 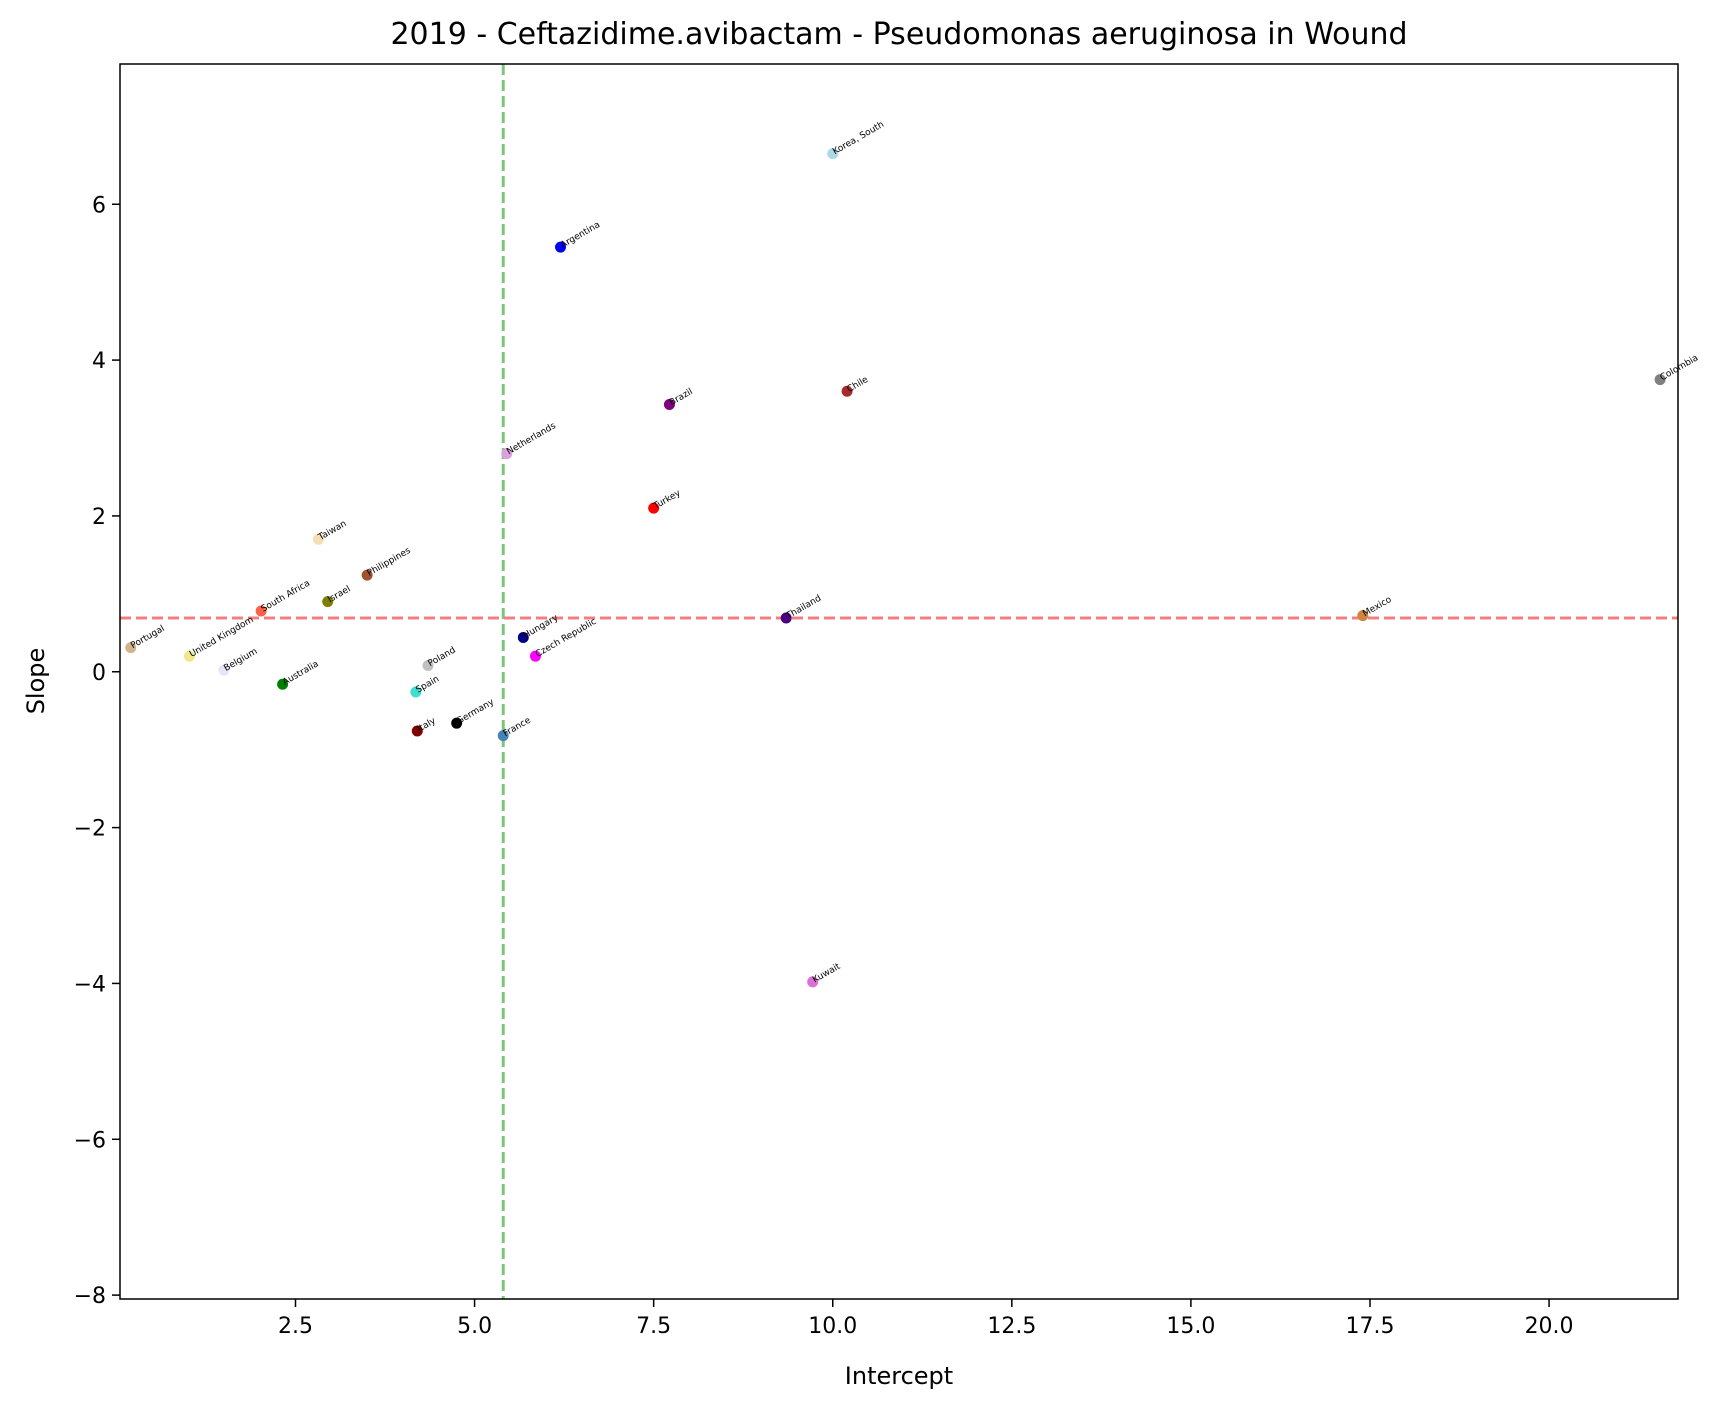 What do you see at coordinates (99, 361) in the screenshot?
I see `y-tick-label: 4` at bounding box center [99, 361].